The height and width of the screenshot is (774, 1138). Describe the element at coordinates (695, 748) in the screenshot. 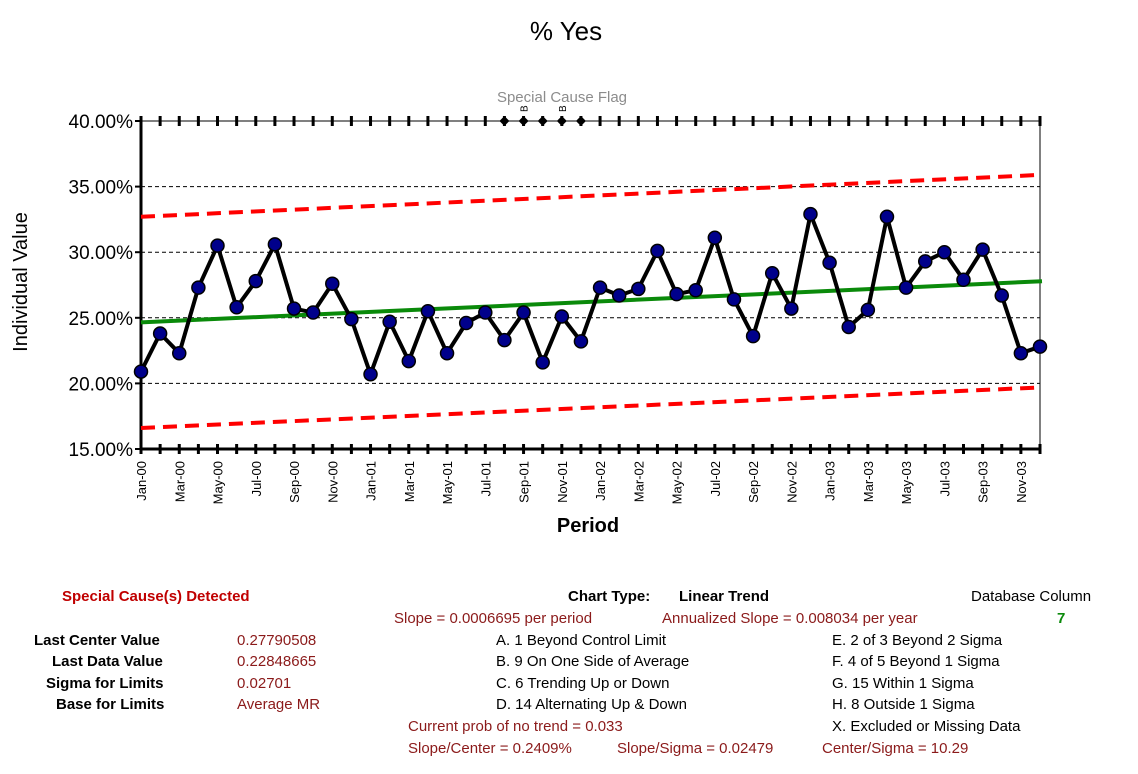

I see `slope-sigma: Slope/Sigma = 0.02479` at that location.